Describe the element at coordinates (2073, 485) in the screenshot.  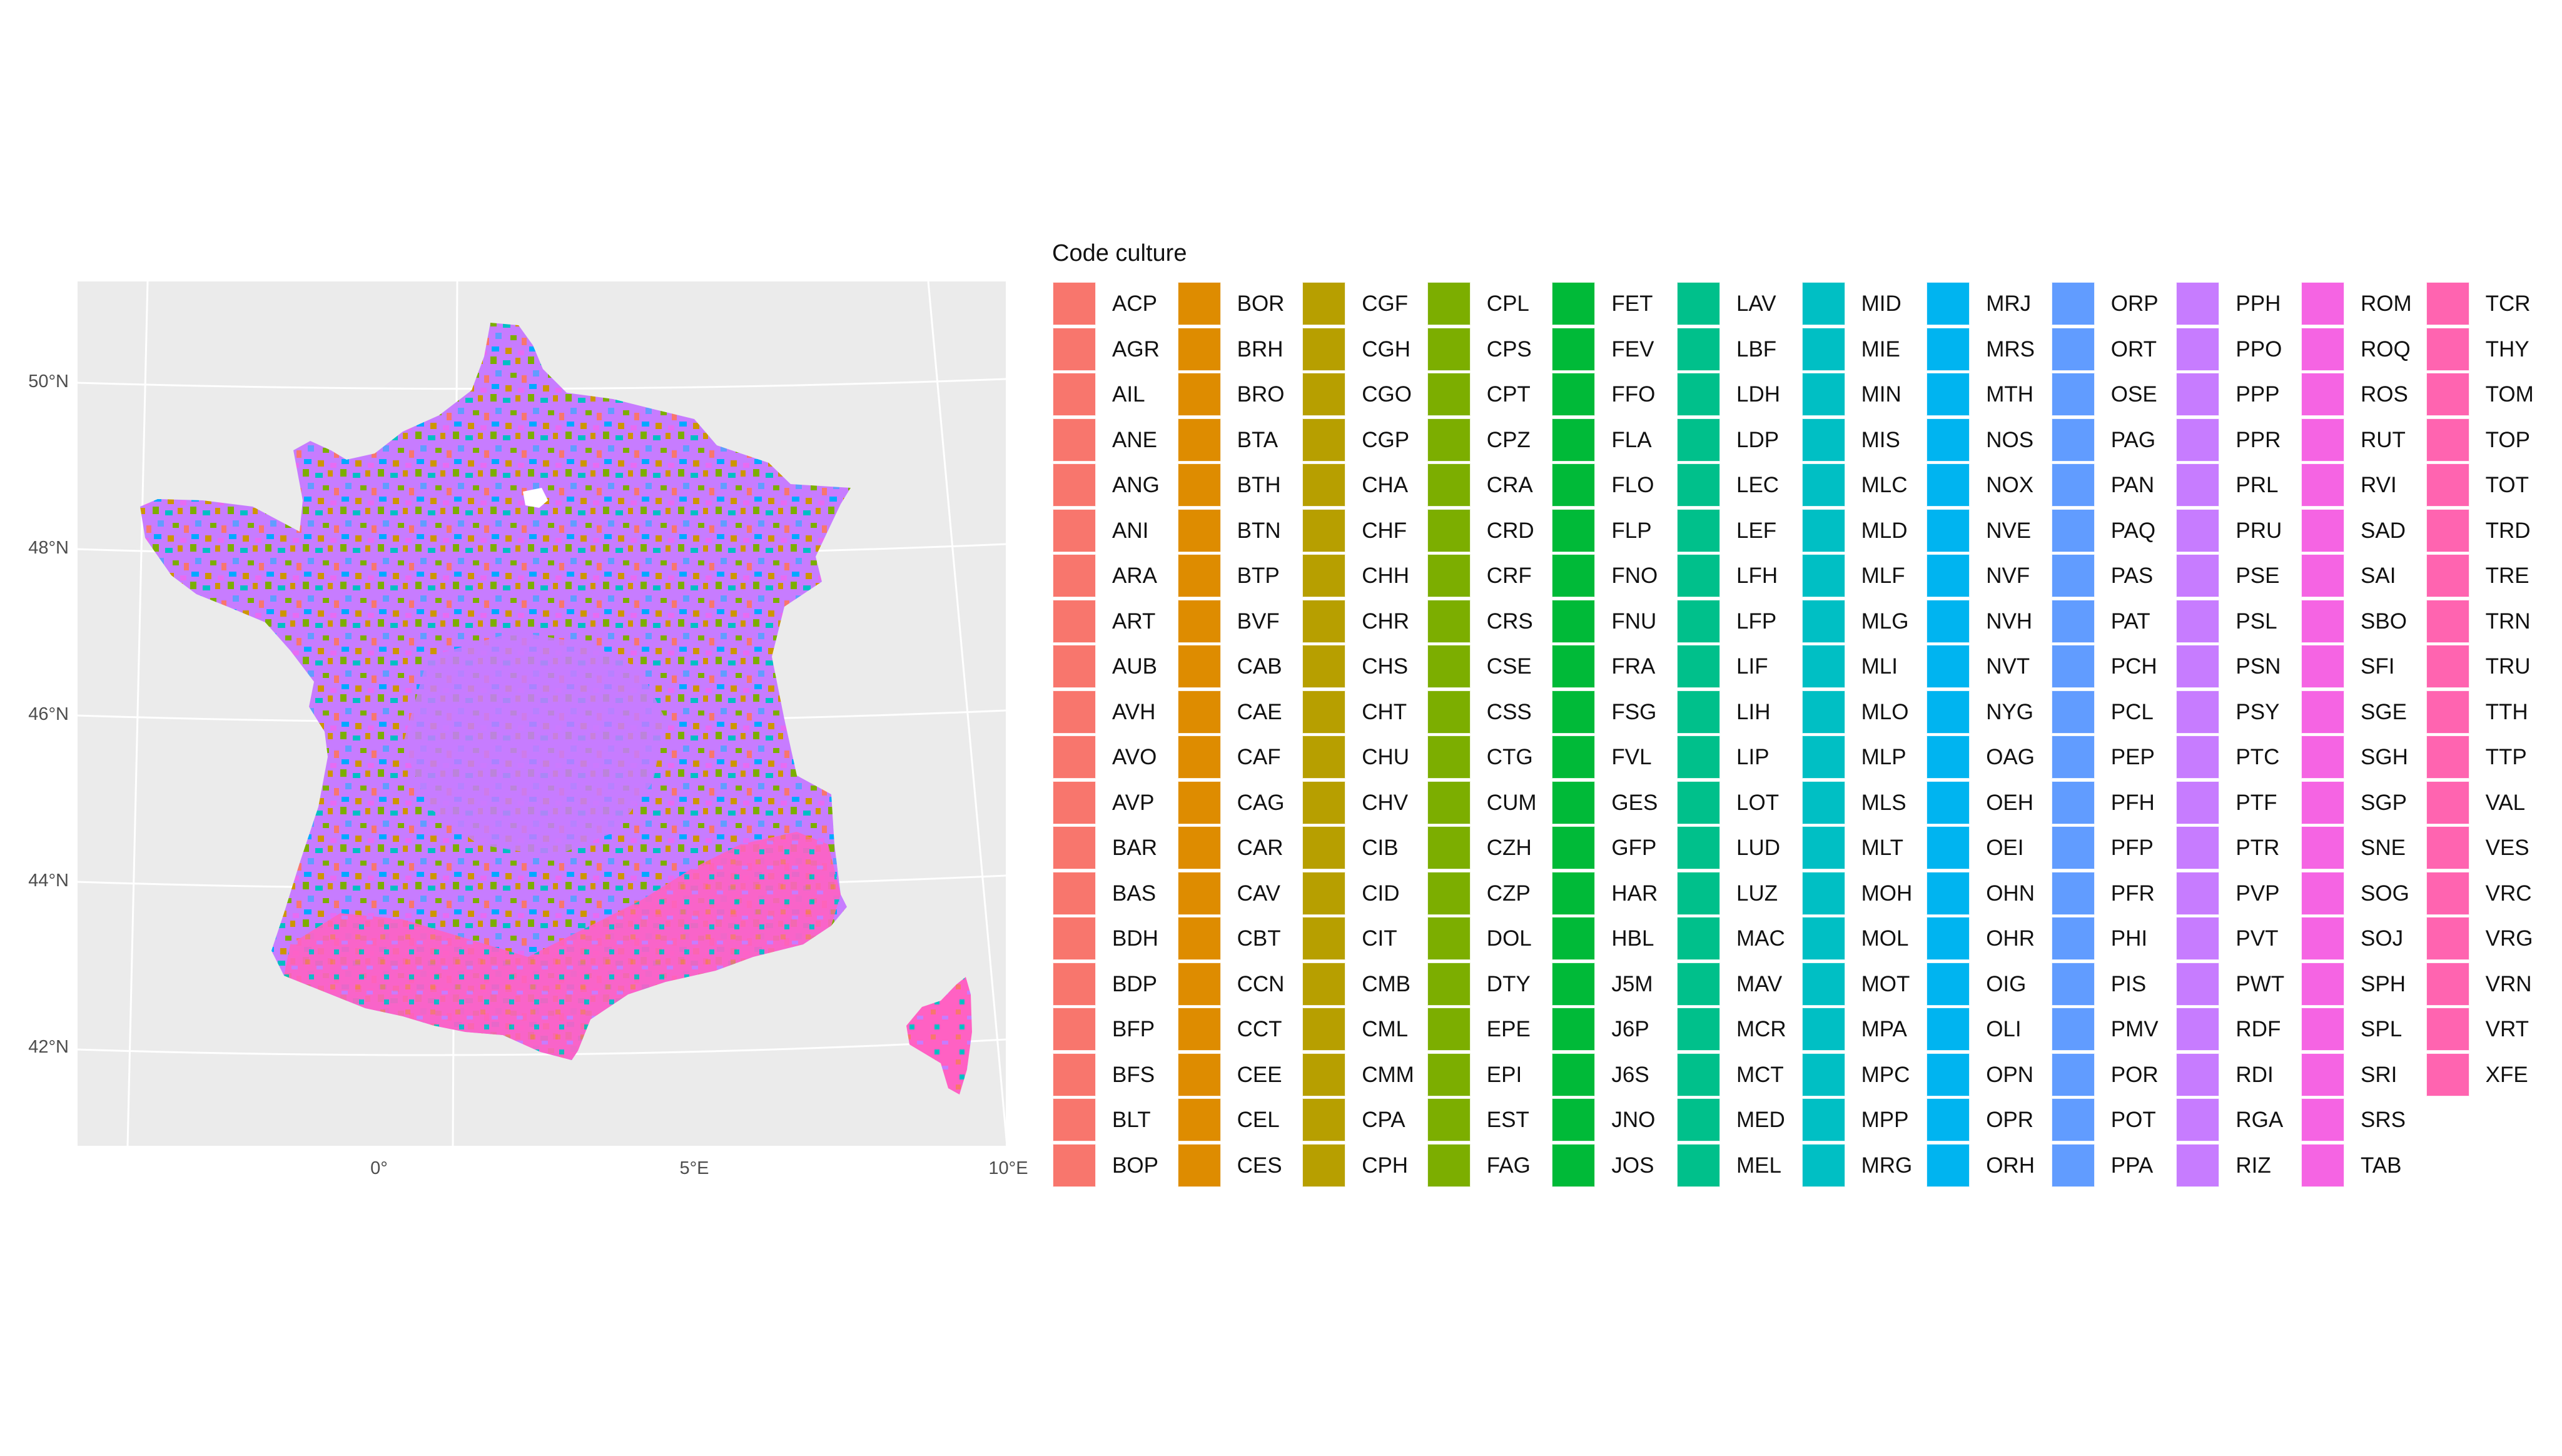
I see `legend-key-pan` at that location.